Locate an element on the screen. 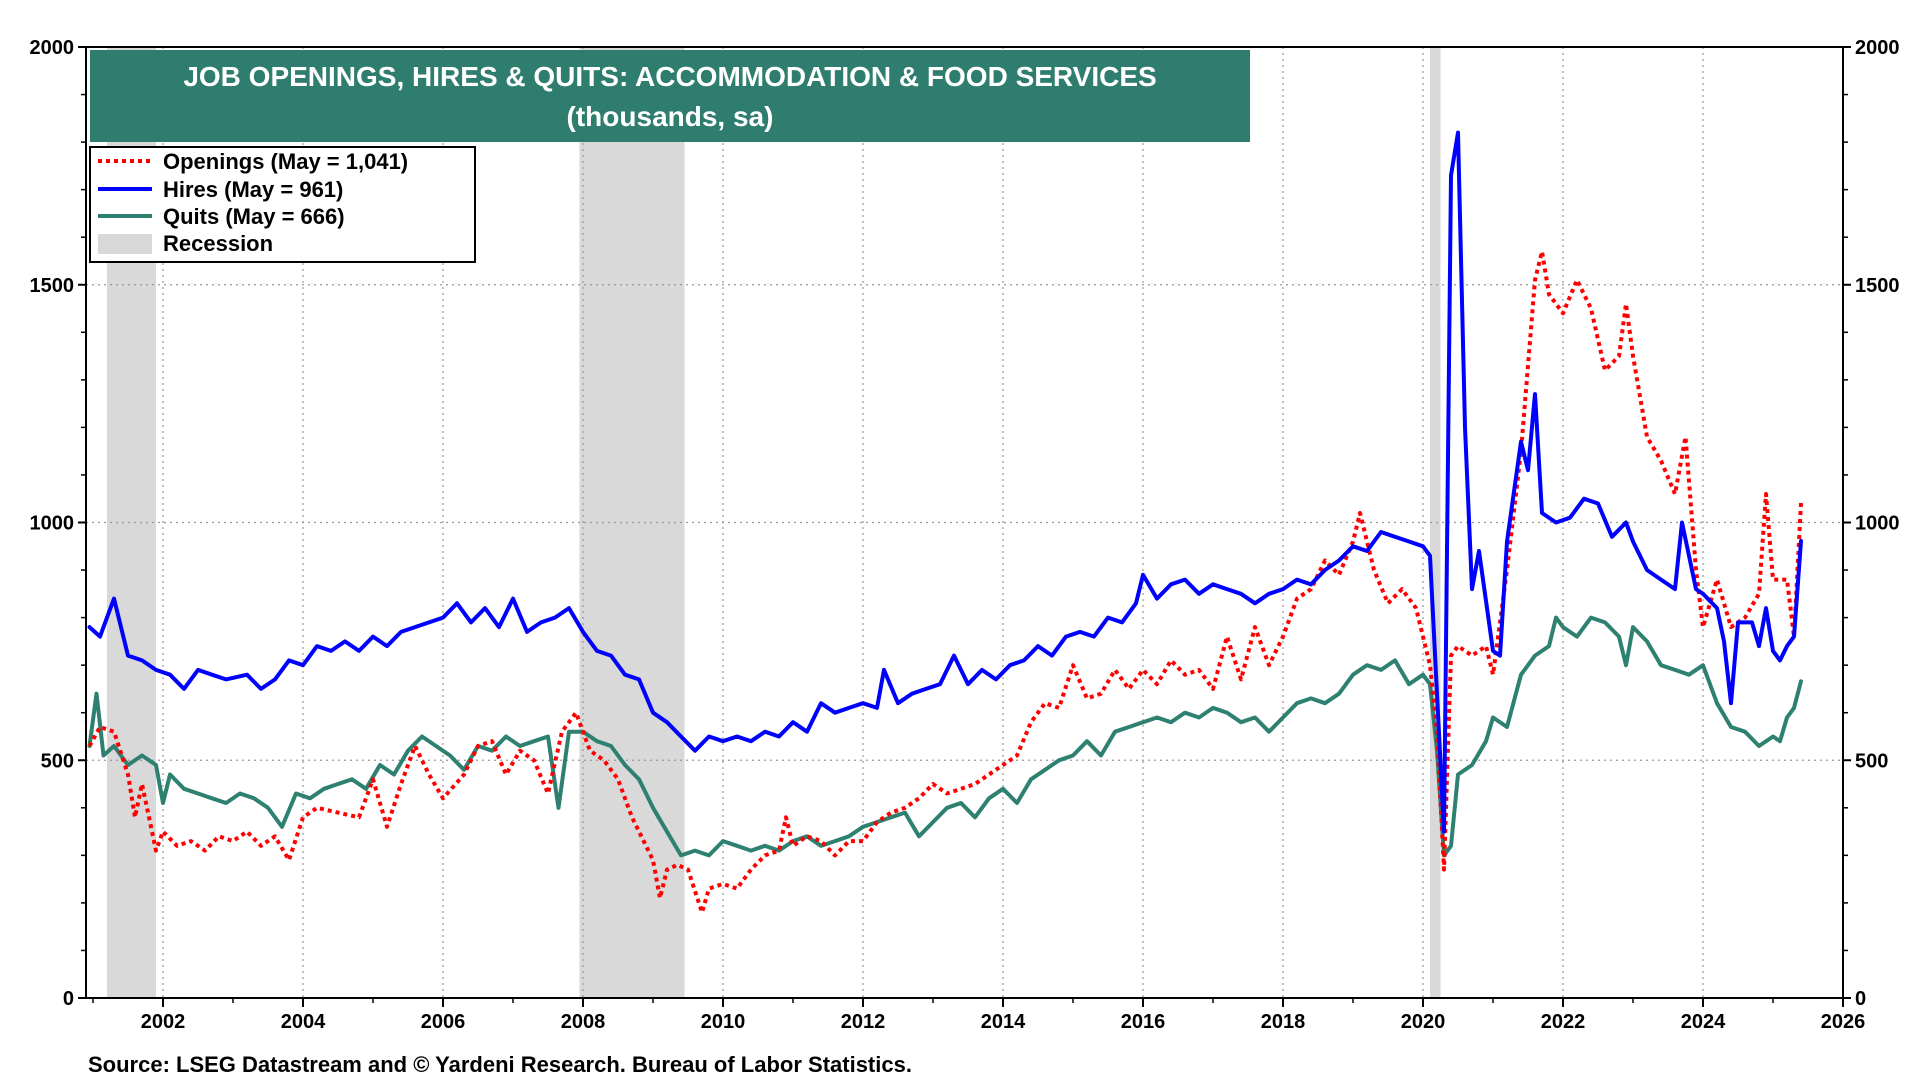 This screenshot has height=1080, width=1920. legend-openings-label: Openings (May = 1,041) is located at coordinates (285, 161).